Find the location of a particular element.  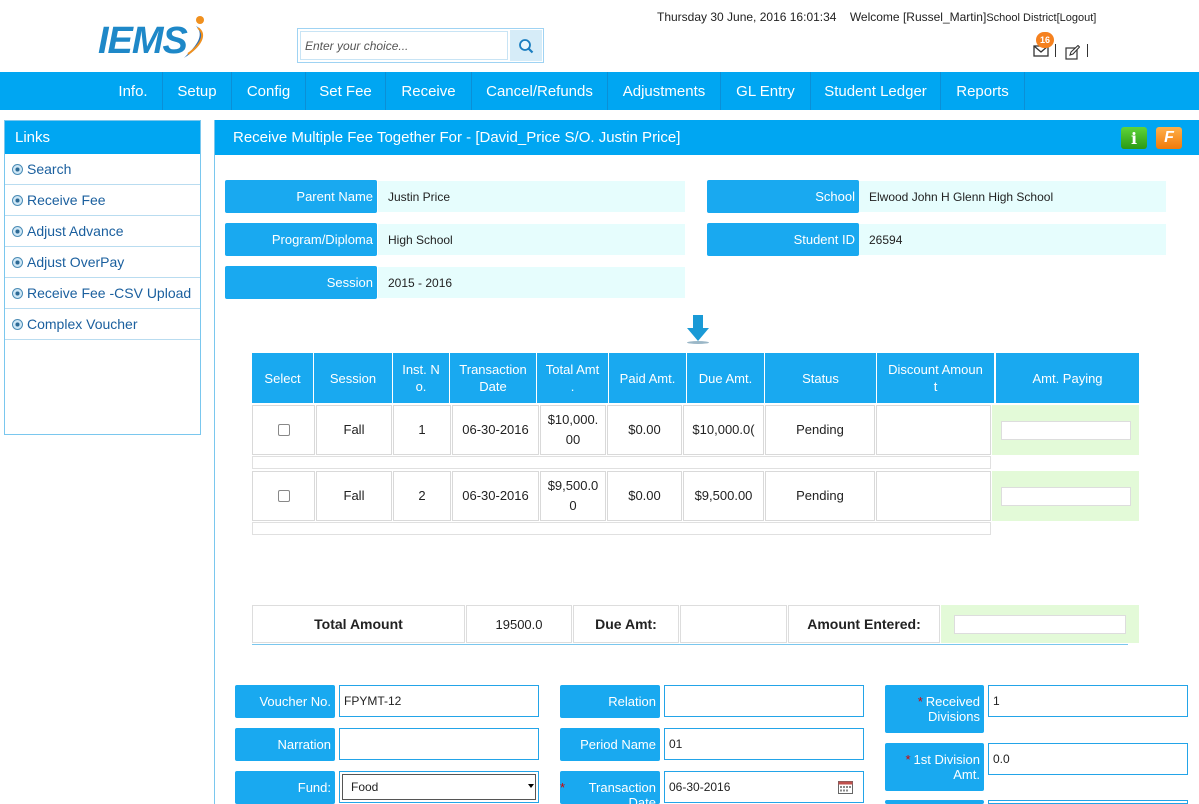

nav-info: Info. is located at coordinates (133, 91).